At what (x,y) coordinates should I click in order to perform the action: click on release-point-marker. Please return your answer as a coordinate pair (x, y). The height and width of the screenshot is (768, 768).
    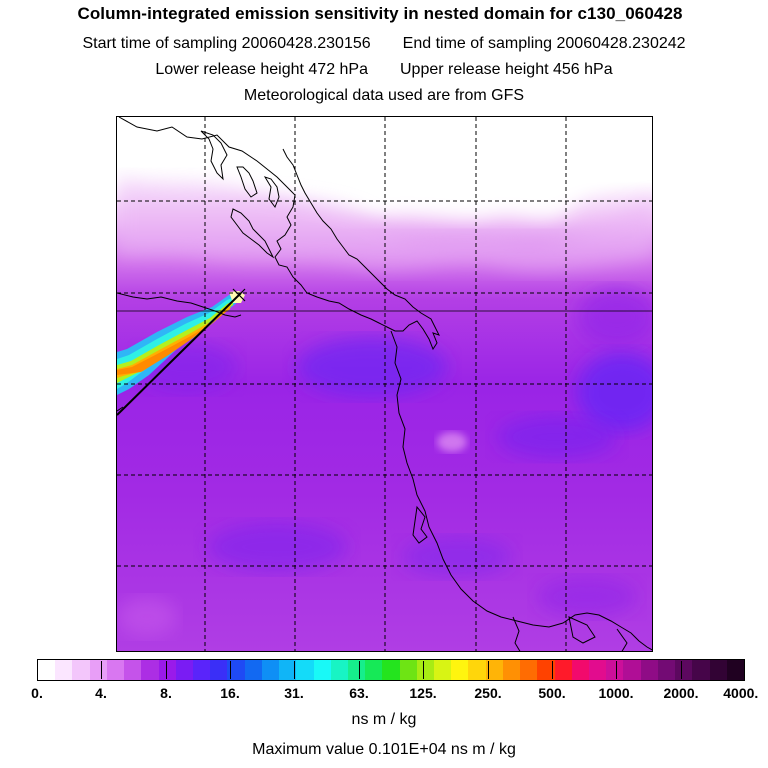
    Looking at the image, I should click on (239, 295).